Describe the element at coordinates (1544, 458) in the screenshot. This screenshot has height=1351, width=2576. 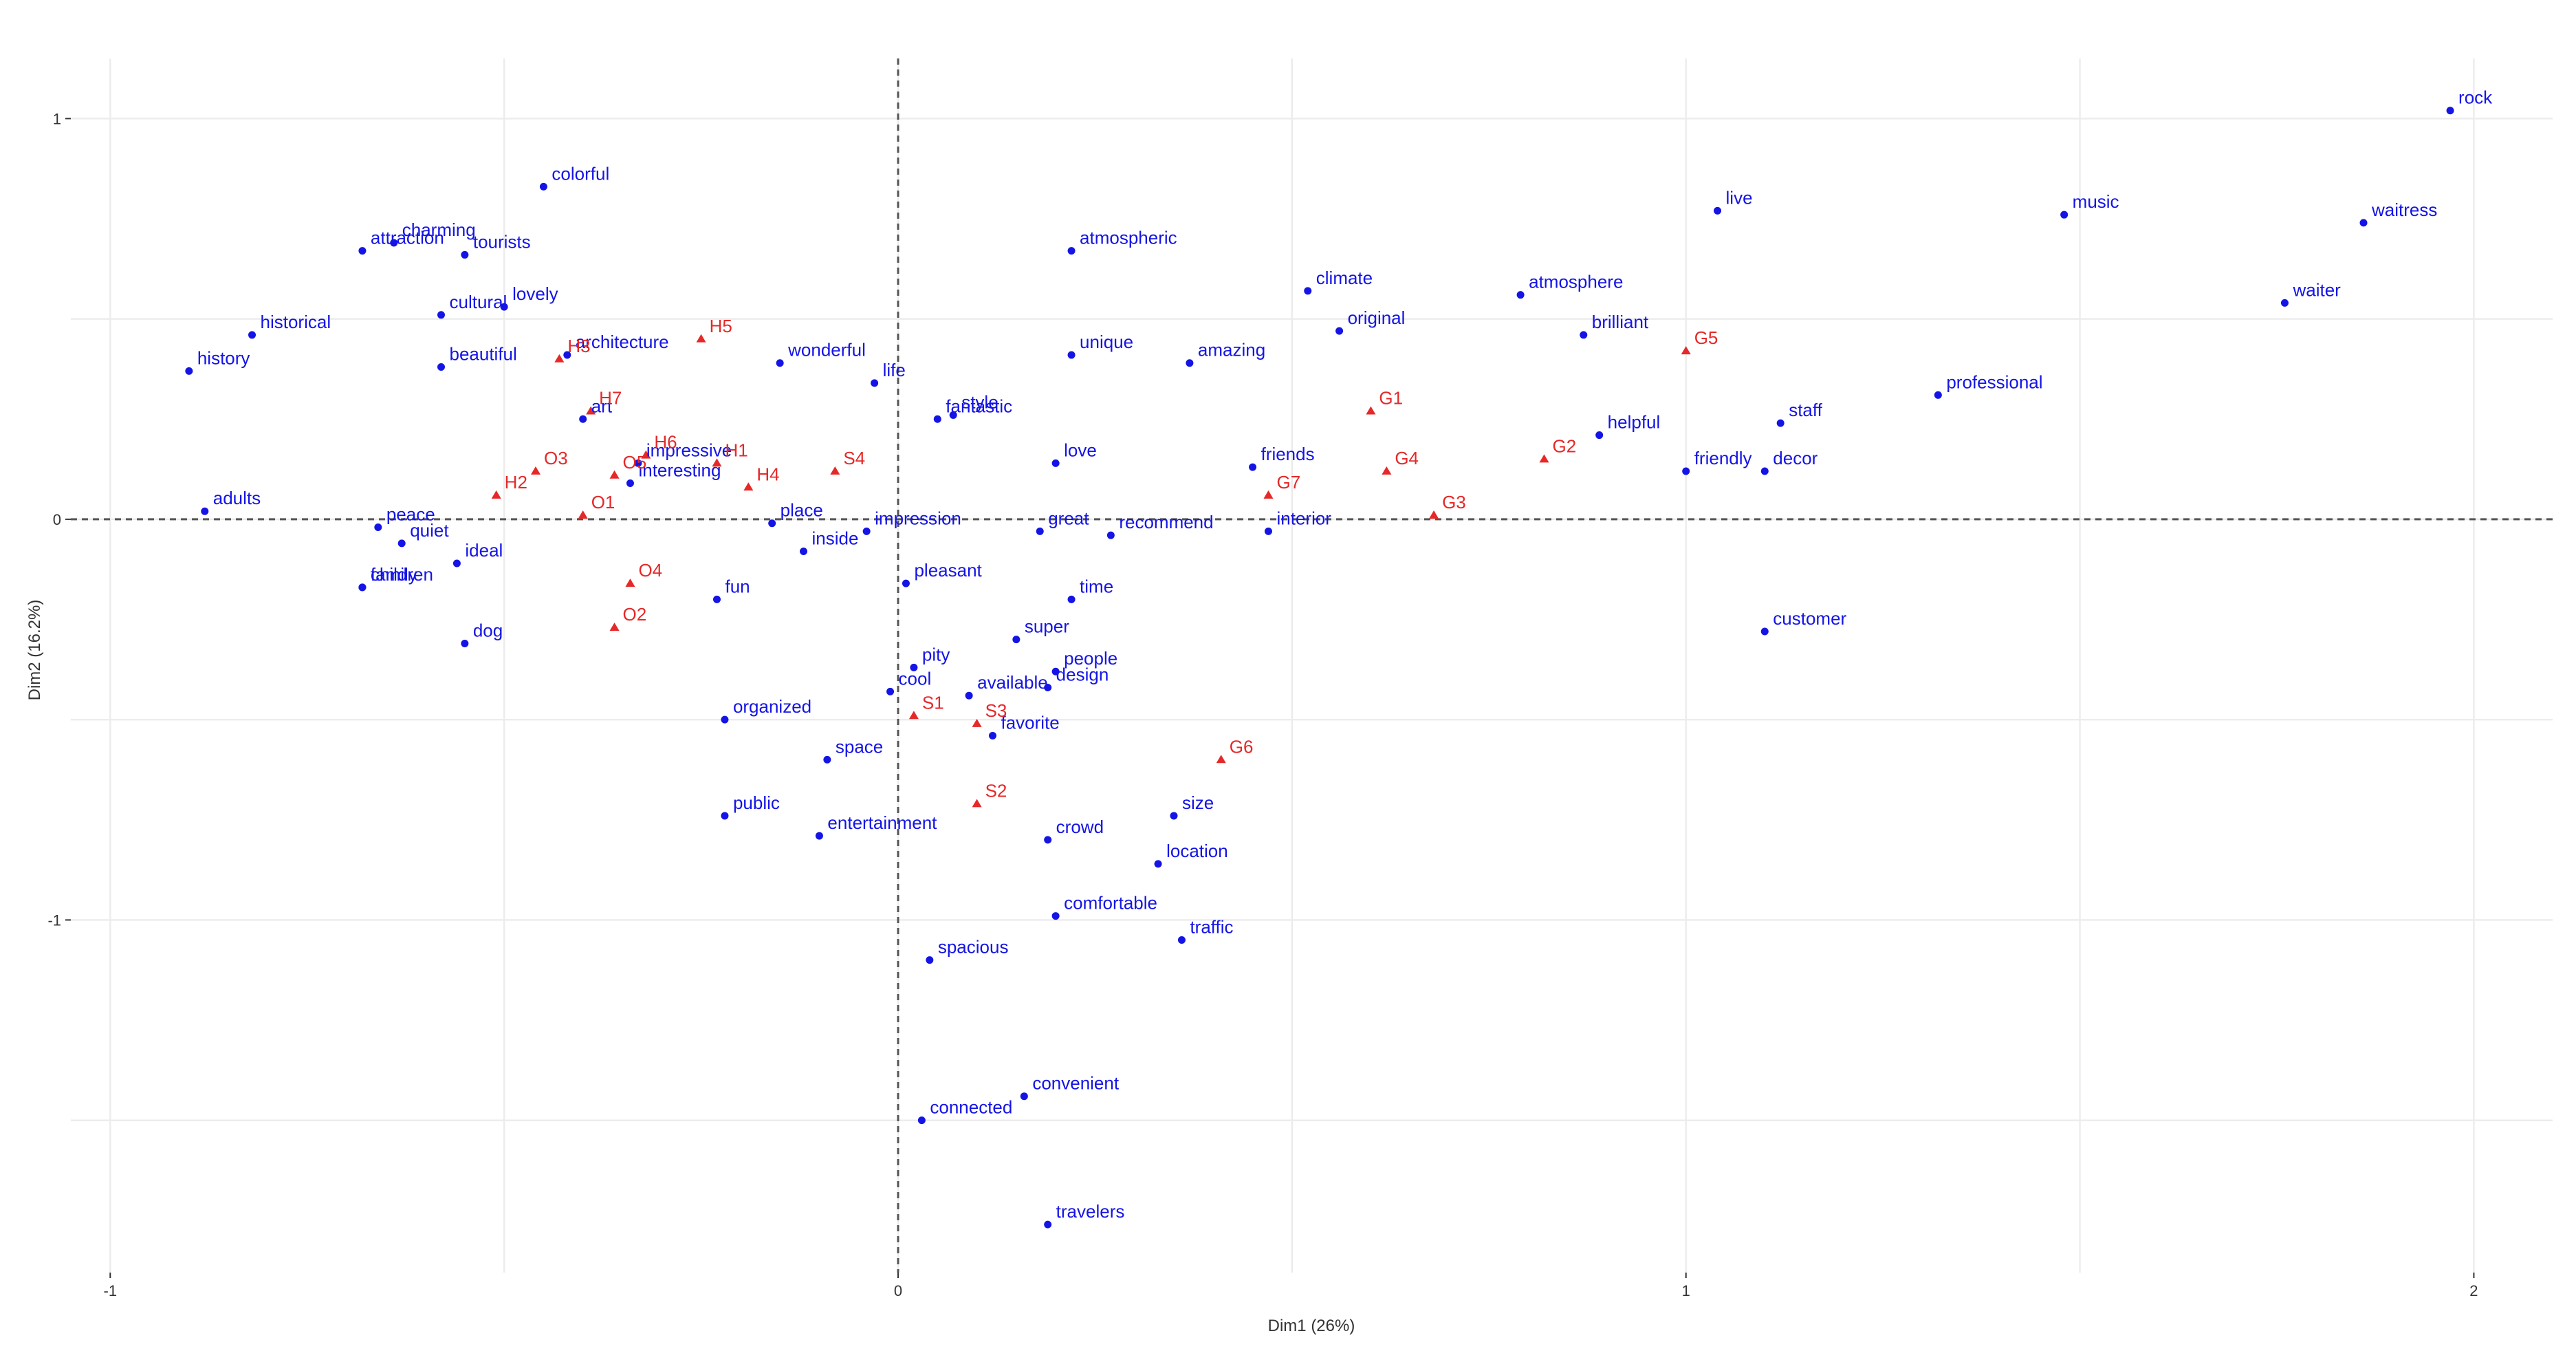
I see `point-g2` at that location.